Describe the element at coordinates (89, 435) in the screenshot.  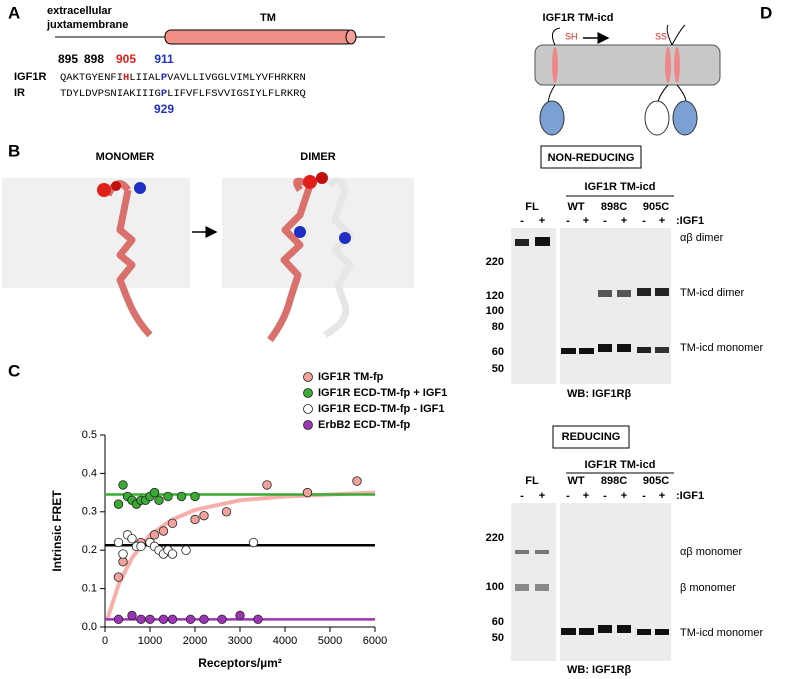
I see `y-tick-label: 0.5` at that location.